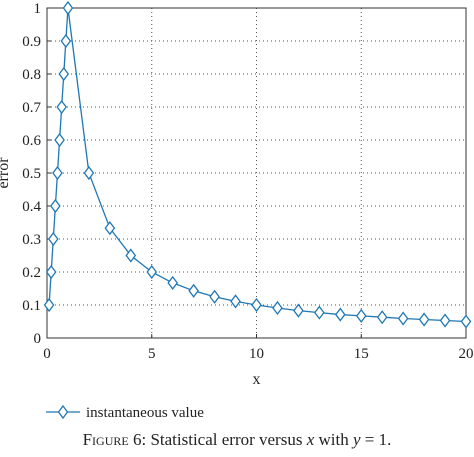 Image resolution: width=474 pixels, height=457 pixels. What do you see at coordinates (466, 354) in the screenshot?
I see `x-tick-label: 20` at bounding box center [466, 354].